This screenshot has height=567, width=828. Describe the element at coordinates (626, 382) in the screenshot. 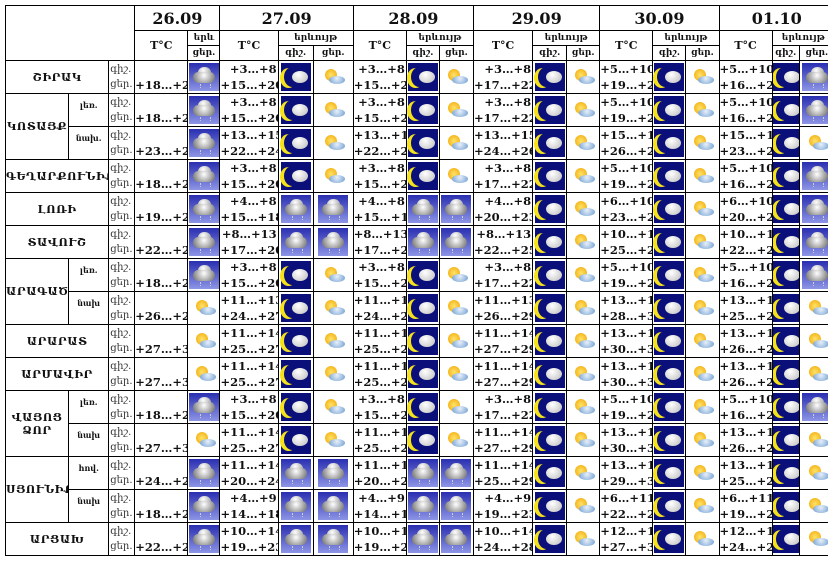

I see `day-temp: +30…+32` at that location.